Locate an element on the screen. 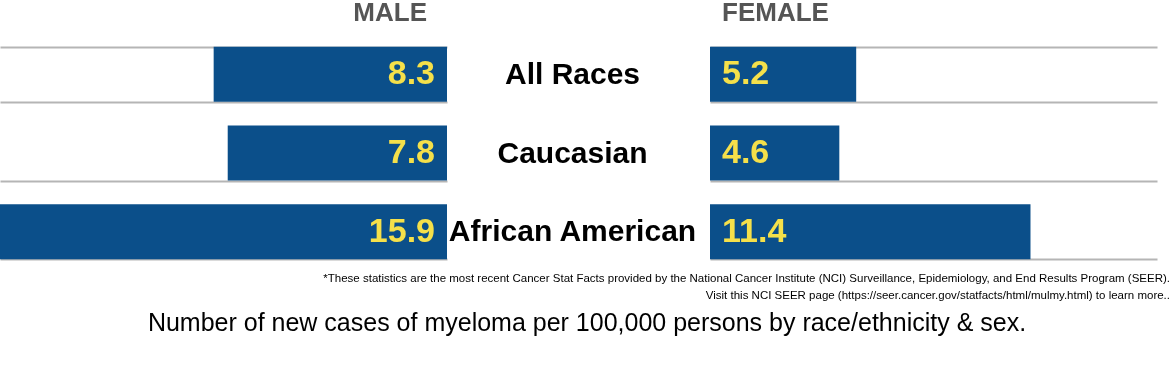 The width and height of the screenshot is (1174, 372). data-label: 15.9 is located at coordinates (401, 229).